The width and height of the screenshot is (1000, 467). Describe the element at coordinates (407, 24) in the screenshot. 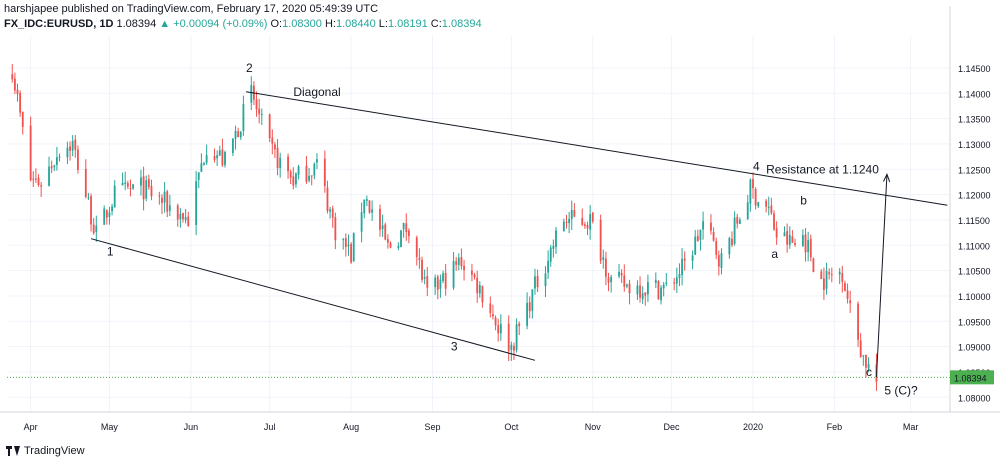

I see `low-value: 1.08191` at that location.